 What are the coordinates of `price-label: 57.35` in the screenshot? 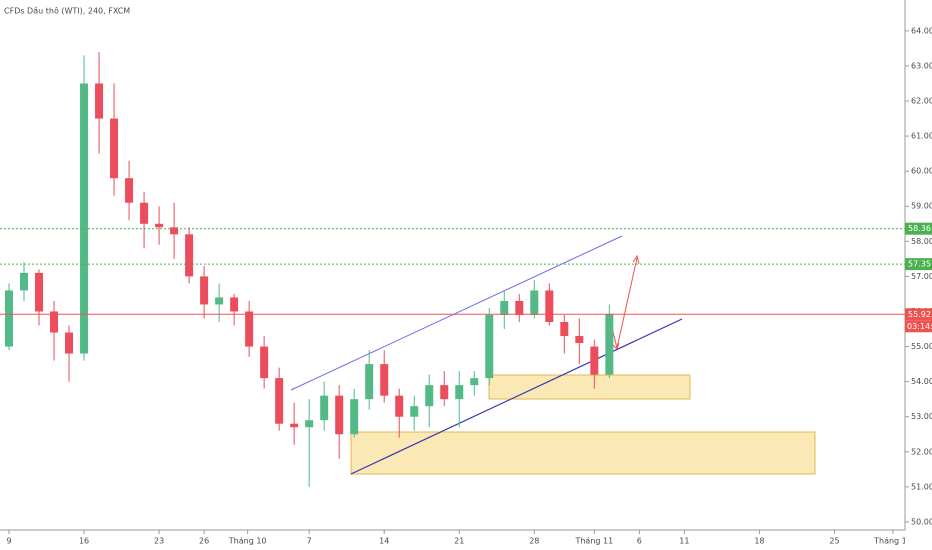 It's located at (919, 264).